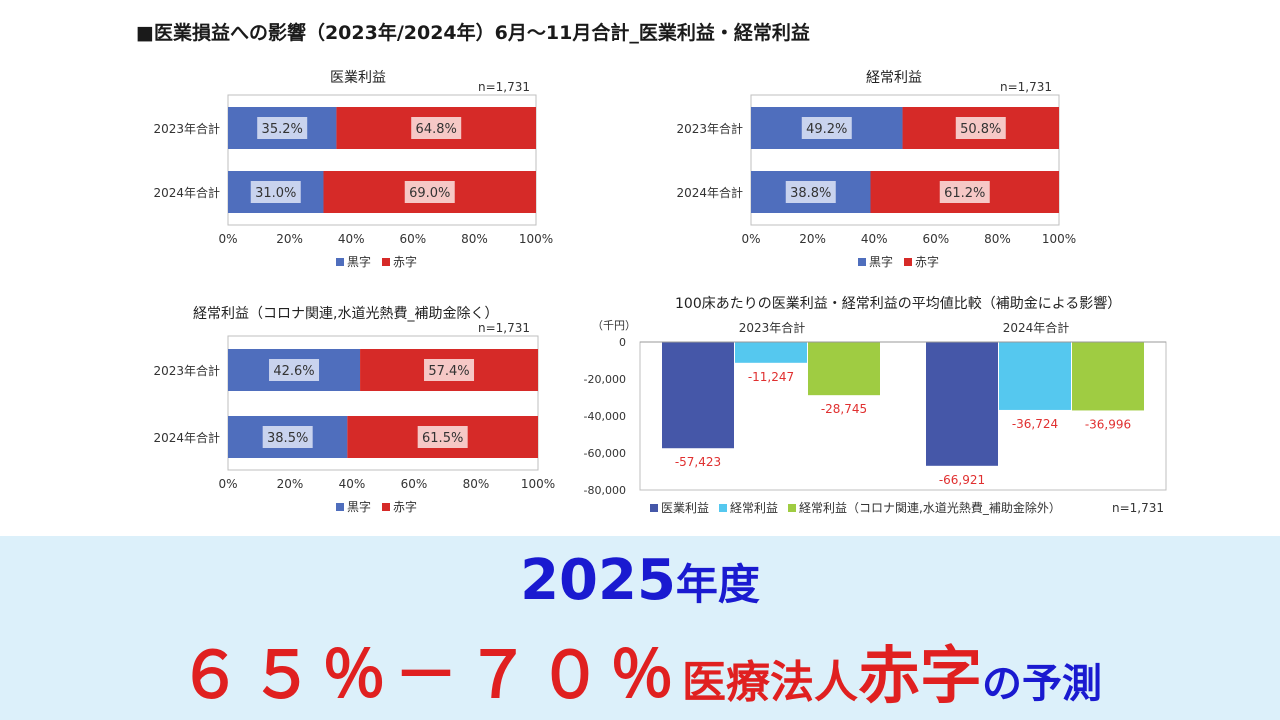  Describe the element at coordinates (346, 314) in the screenshot. I see `chart-title: 経常利益（コロナ関連,水道光熱費_補助金除く）` at that location.